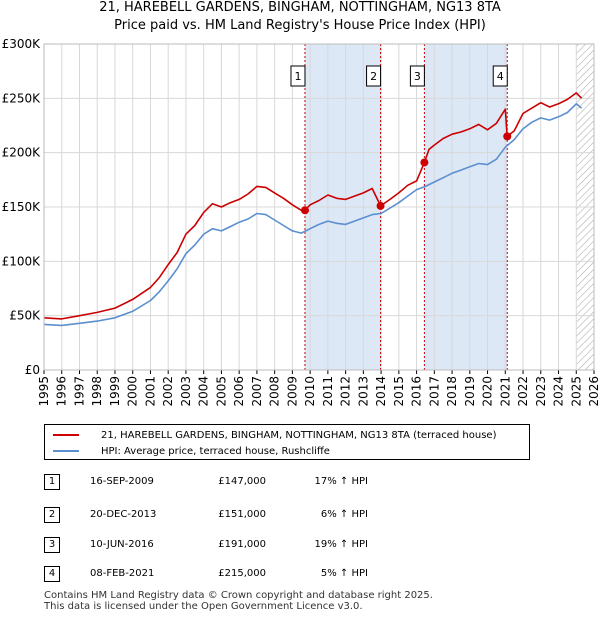  Describe the element at coordinates (22, 44) in the screenshot. I see `y-tick-label: £300K` at that location.